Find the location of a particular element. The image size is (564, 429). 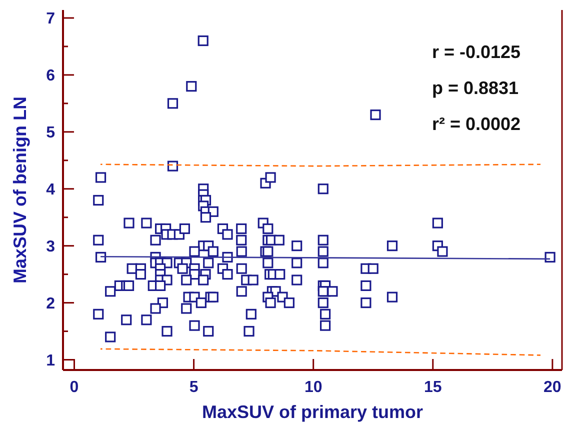

y-tick-label: 5 is located at coordinates (51, 133).